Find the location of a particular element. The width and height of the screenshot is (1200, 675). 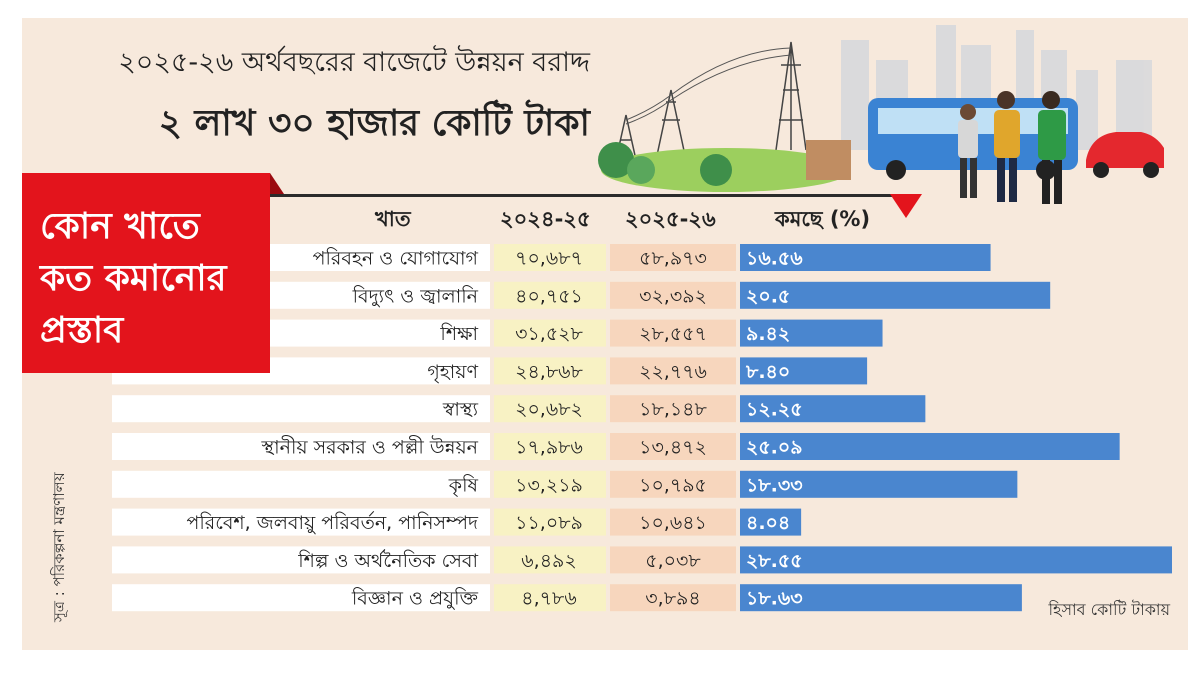

fy2025-value: ১০,৬৪১ is located at coordinates (673, 523).